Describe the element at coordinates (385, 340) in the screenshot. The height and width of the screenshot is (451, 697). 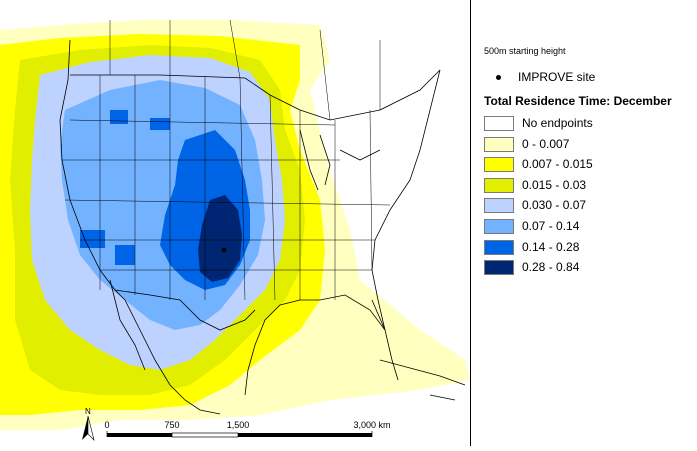
I see `florida` at that location.